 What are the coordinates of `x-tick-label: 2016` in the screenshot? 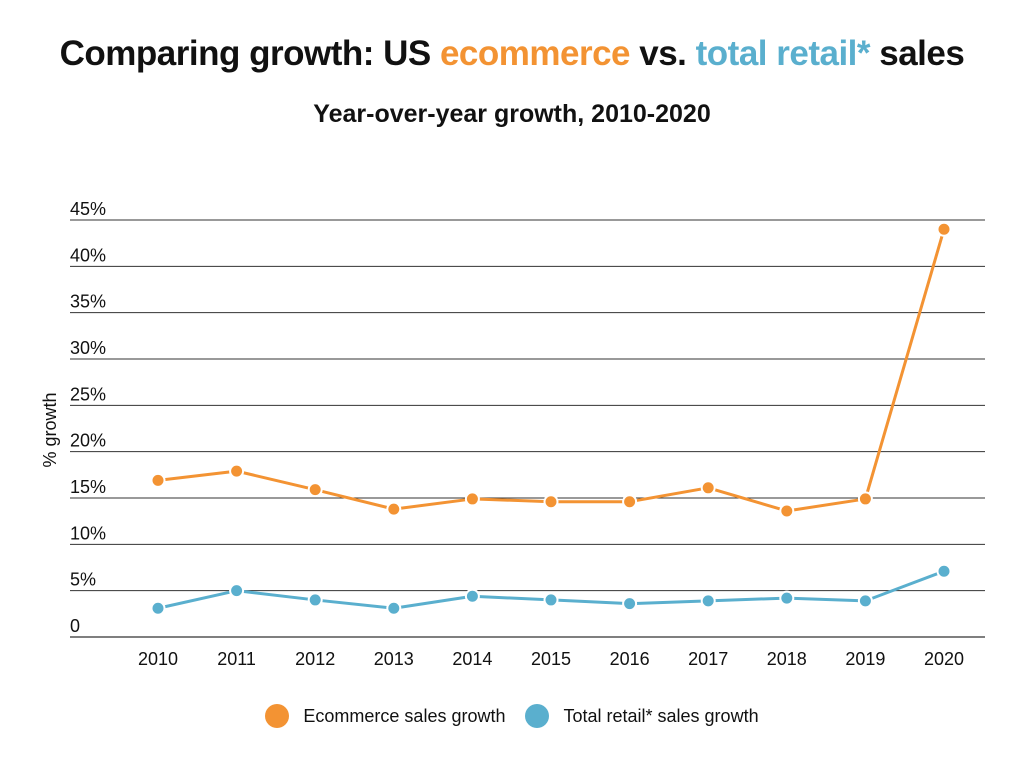 It's located at (630, 659).